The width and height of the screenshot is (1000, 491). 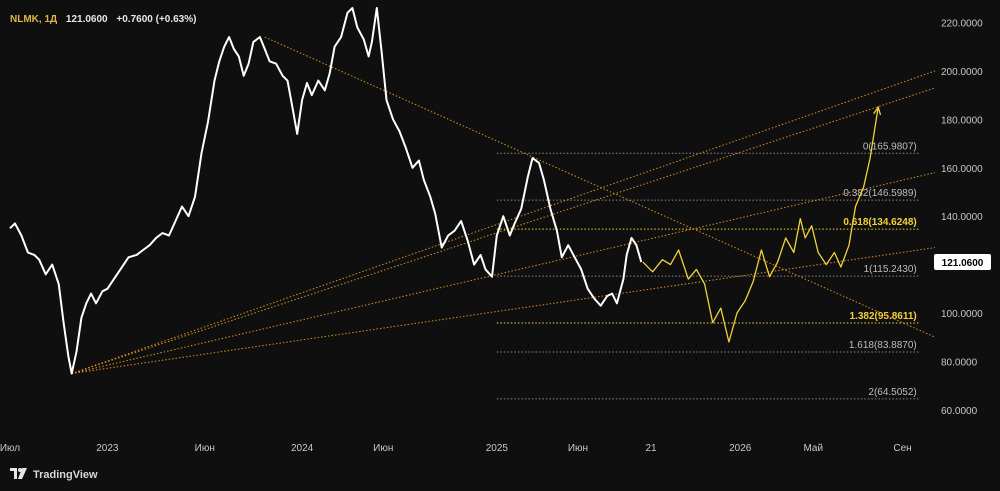 I want to click on price-tick-label: 100.0000, so click(x=962, y=314).